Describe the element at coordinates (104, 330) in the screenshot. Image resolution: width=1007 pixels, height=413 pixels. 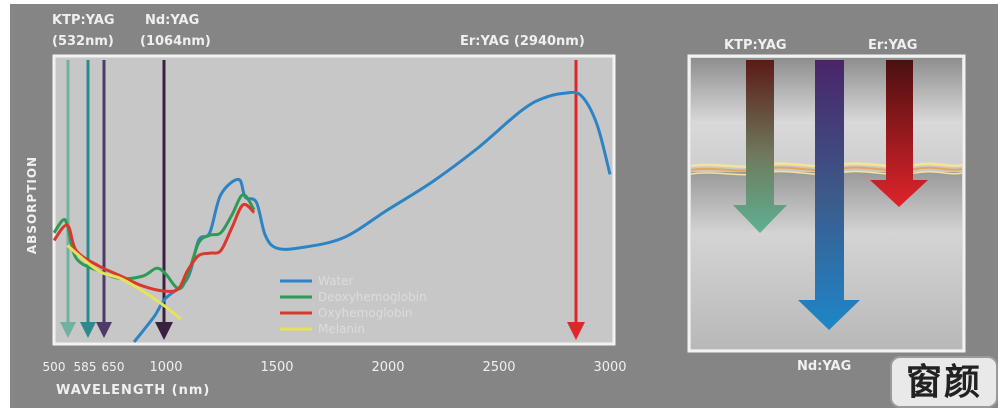
I see `ktp-arrowhead-c` at that location.